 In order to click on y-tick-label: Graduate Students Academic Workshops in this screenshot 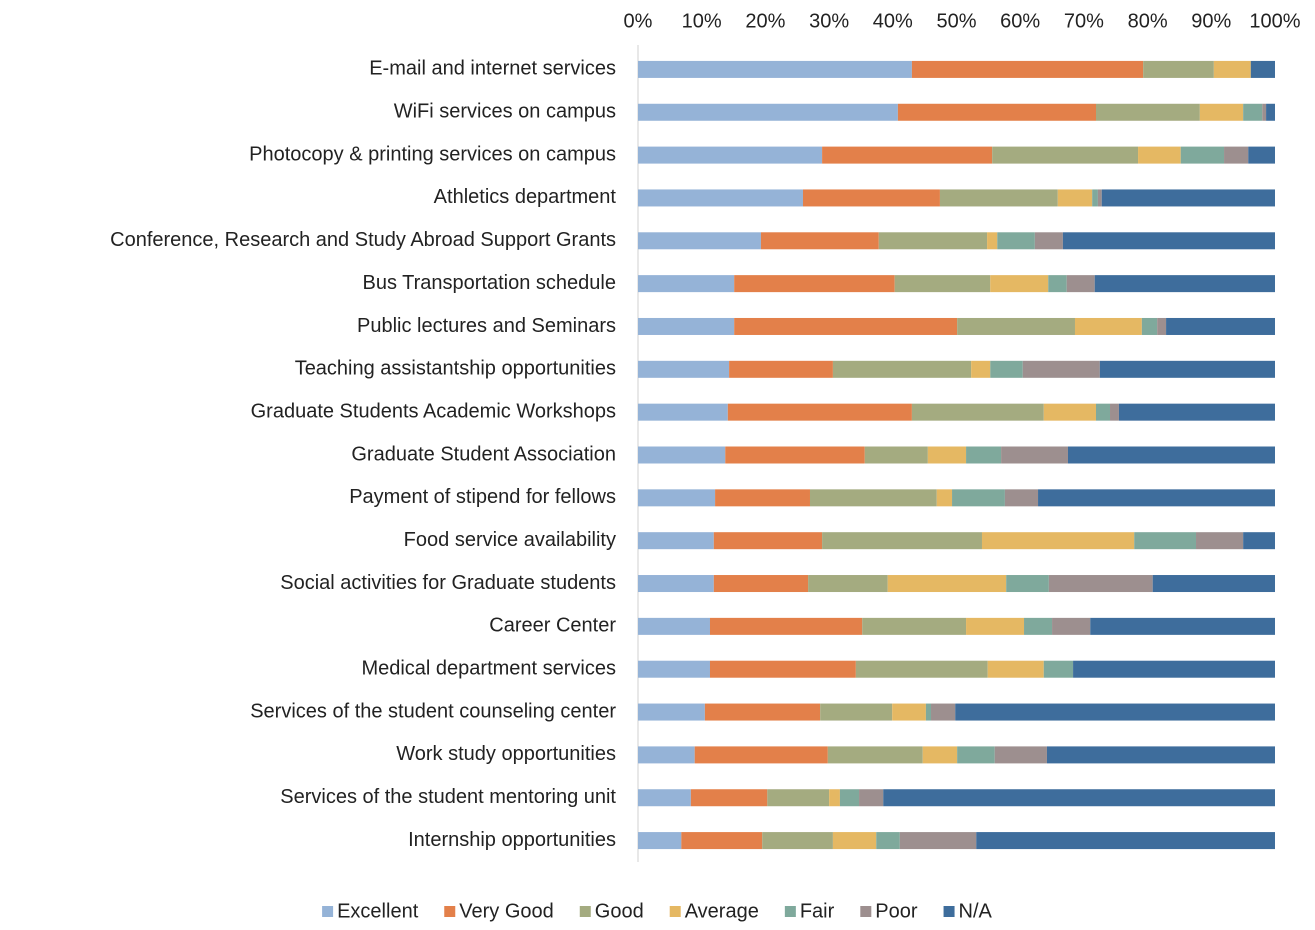, I will do `click(433, 411)`.